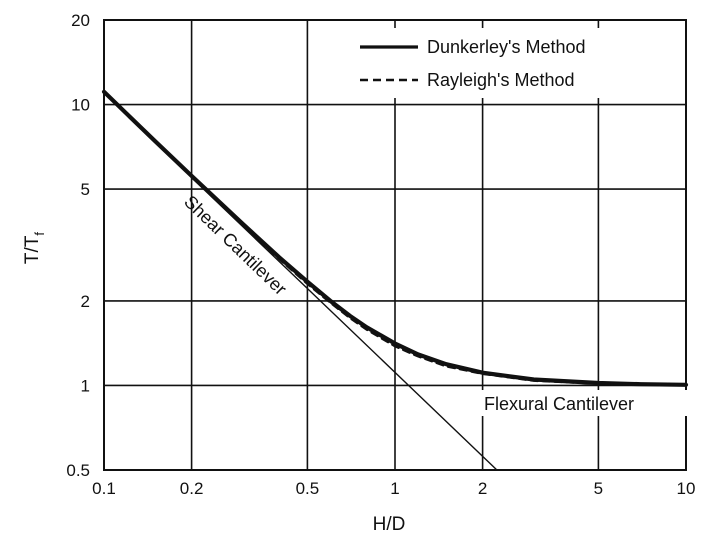  What do you see at coordinates (482, 488) in the screenshot?
I see `x-tick-label: 2` at bounding box center [482, 488].